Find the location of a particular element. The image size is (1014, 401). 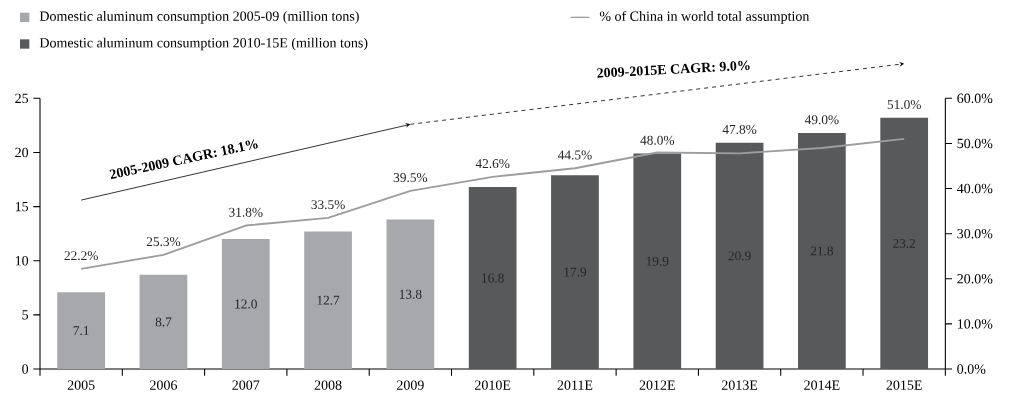

data-label: 13.8 is located at coordinates (410, 294).